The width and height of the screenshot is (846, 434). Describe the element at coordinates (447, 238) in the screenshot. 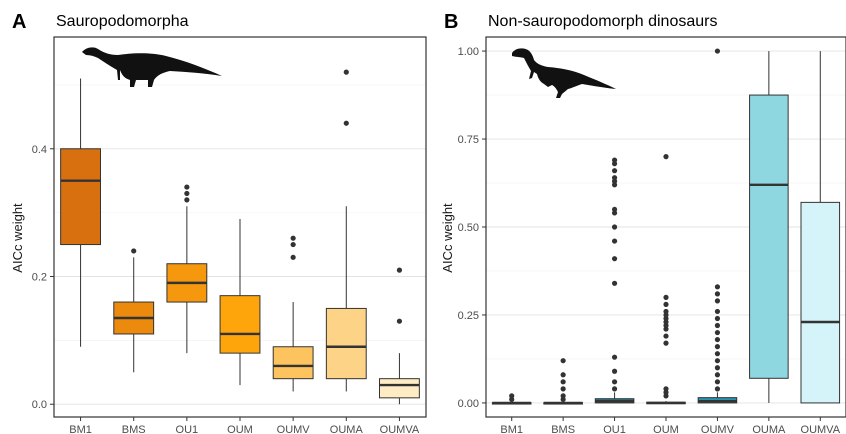

I see `panel-b-y-axis-label: AICc weight` at that location.